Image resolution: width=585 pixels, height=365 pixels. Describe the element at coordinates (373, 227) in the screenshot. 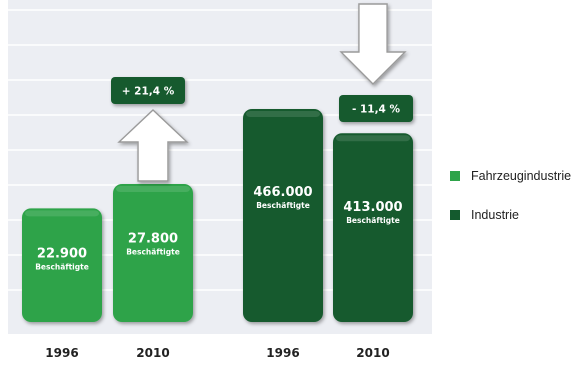

I see `bar-industrie-2010` at that location.